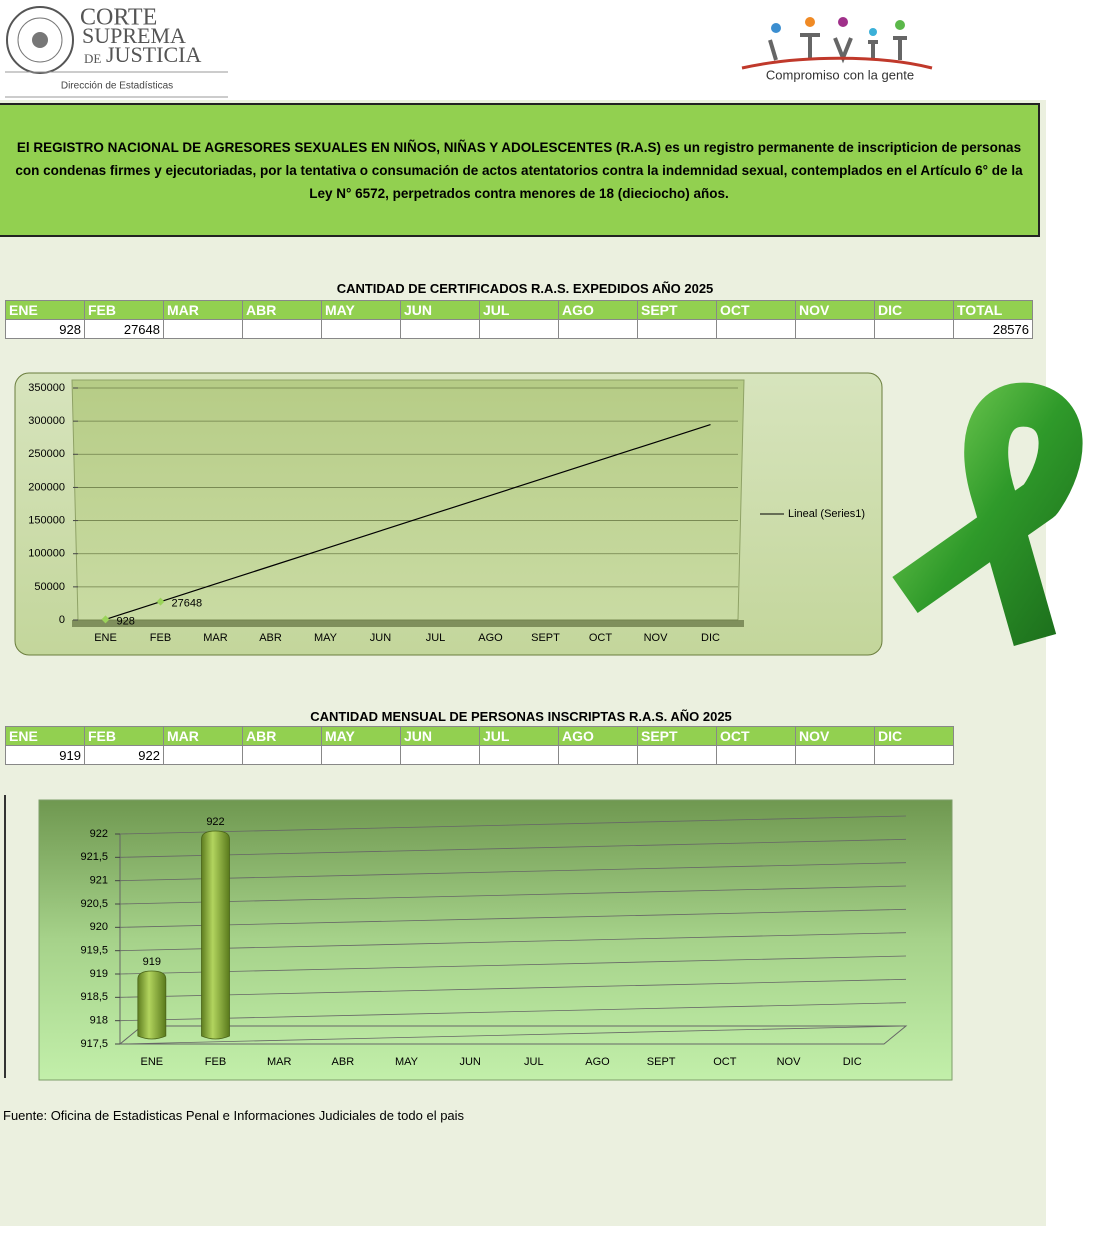 The width and height of the screenshot is (1094, 1246). I want to click on header-cell: FEB, so click(124, 310).